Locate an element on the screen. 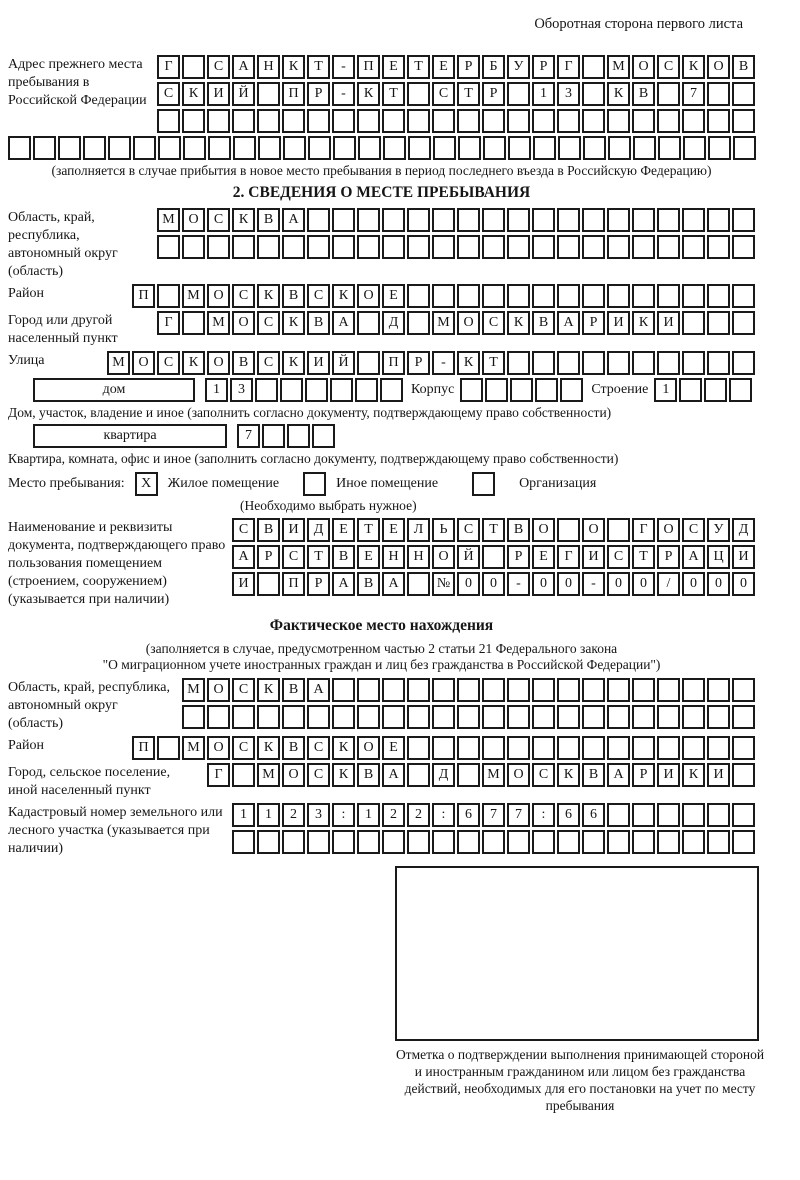 The height and width of the screenshot is (1180, 800). street-label: Улица is located at coordinates (26, 360).